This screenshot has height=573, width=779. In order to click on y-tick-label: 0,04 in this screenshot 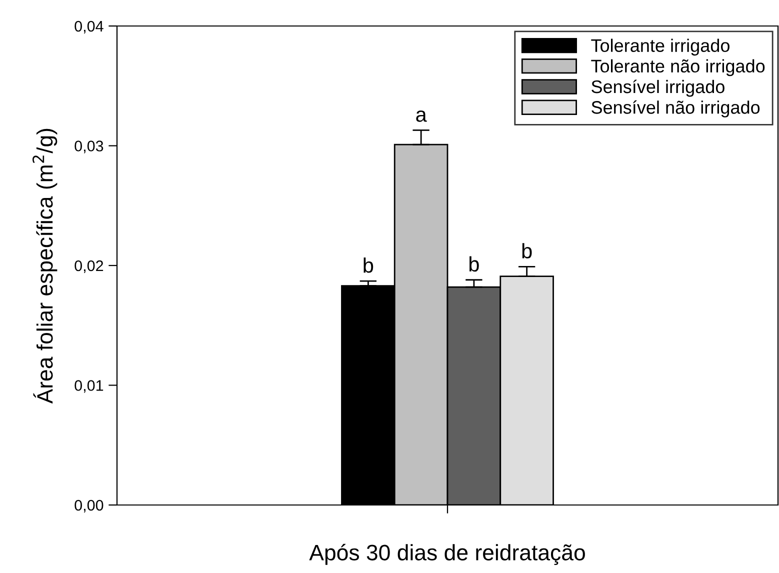, I will do `click(89, 27)`.